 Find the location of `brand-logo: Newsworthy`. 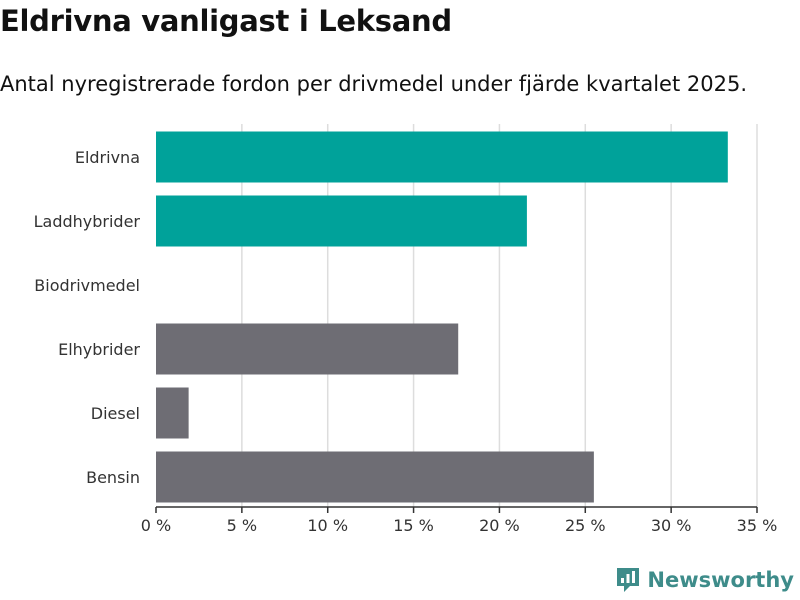

brand-logo: Newsworthy is located at coordinates (704, 580).